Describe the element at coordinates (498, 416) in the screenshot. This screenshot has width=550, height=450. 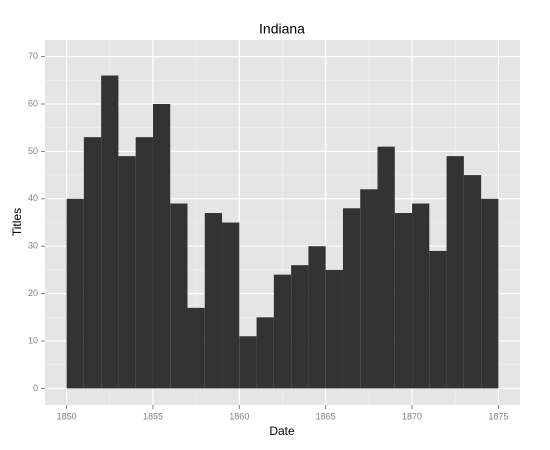
I see `x-tick-label: 1875` at that location.